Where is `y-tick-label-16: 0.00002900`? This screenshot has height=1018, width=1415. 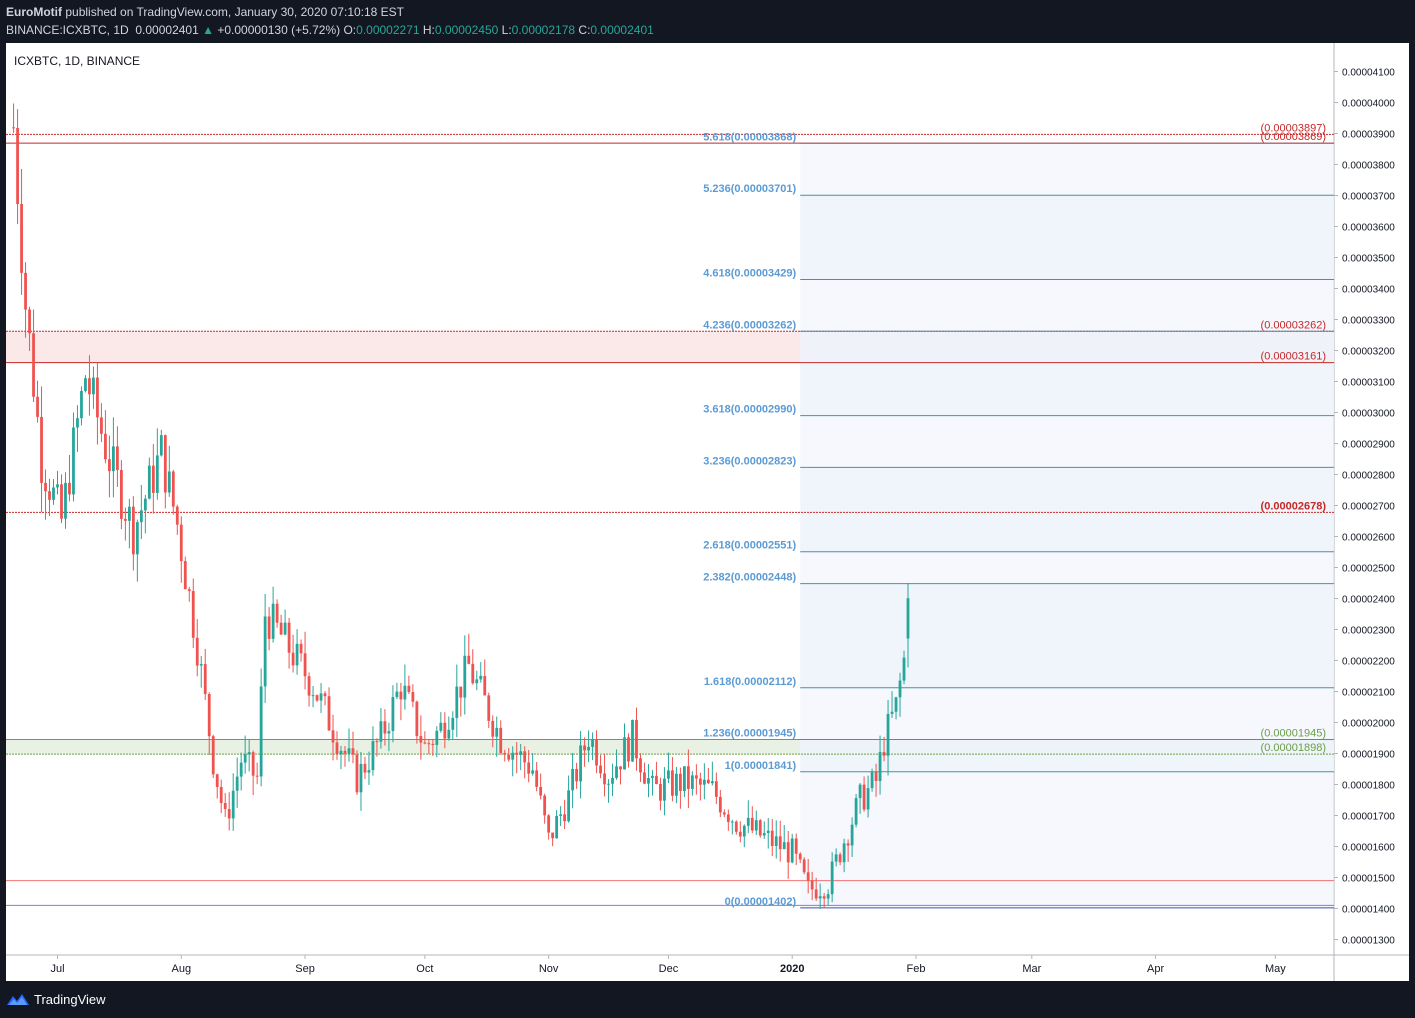 y-tick-label-16: 0.00002900 is located at coordinates (1368, 445).